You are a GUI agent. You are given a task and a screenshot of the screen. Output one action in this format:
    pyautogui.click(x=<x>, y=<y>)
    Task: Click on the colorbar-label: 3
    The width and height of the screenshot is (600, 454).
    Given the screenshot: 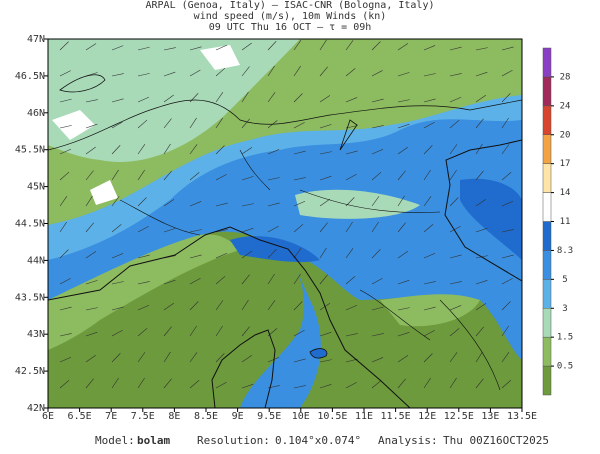 What is the action you would take?
    pyautogui.click(x=564, y=309)
    